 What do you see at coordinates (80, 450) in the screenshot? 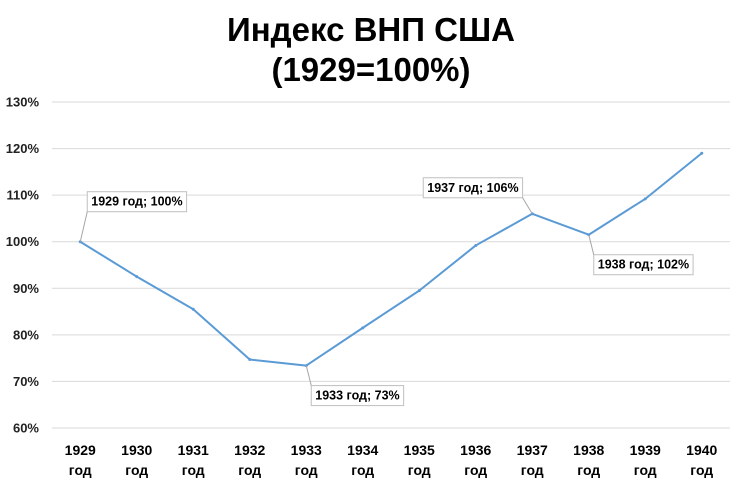
I see `x-tick-label-year: 1929` at bounding box center [80, 450].